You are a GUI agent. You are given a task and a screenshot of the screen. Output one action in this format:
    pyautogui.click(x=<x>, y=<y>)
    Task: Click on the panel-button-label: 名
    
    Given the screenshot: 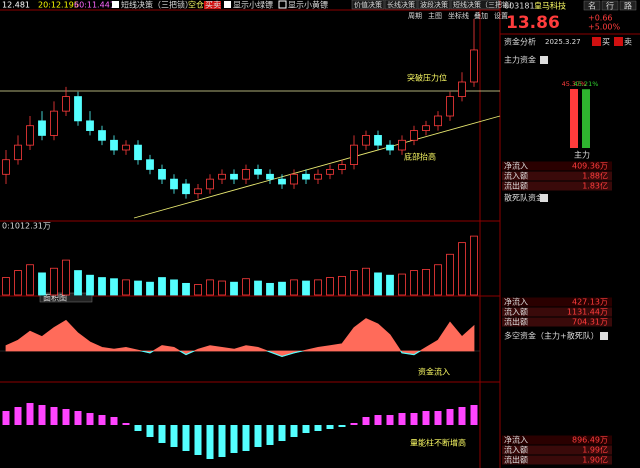 What is the action you would take?
    pyautogui.click(x=592, y=6)
    